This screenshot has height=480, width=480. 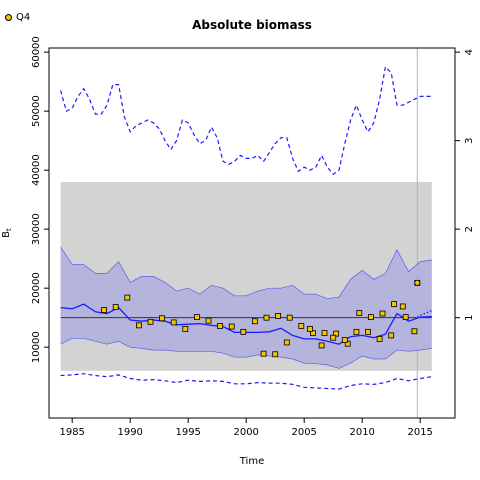 I want to click on legend: Q4, so click(x=17, y=17).